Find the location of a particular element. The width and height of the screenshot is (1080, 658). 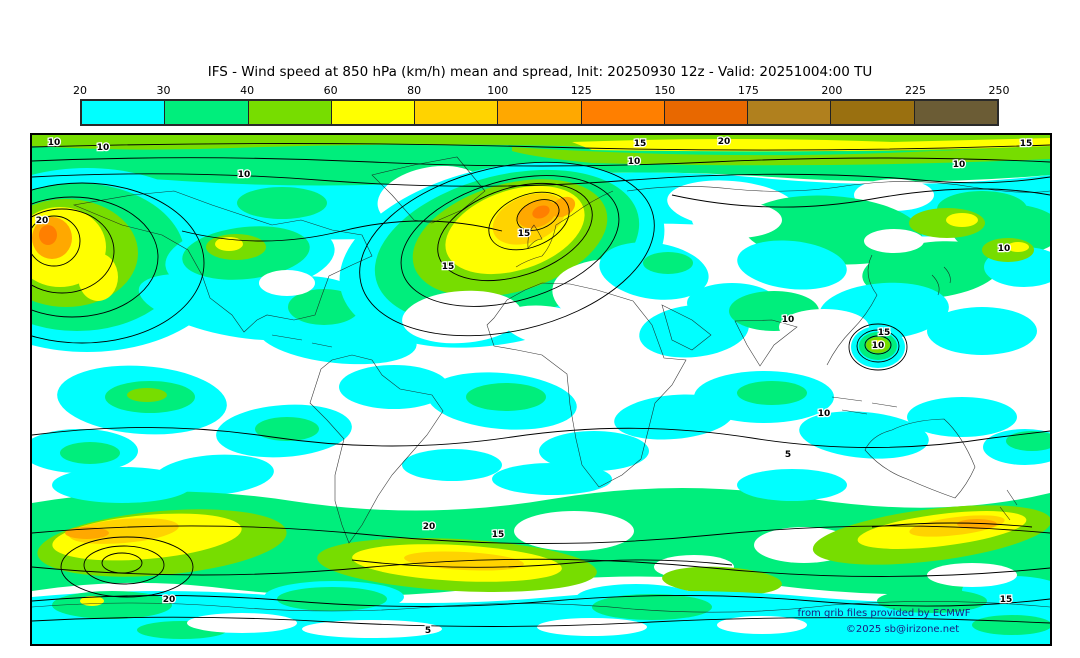

colorbar-scale is located at coordinates (539, 112).